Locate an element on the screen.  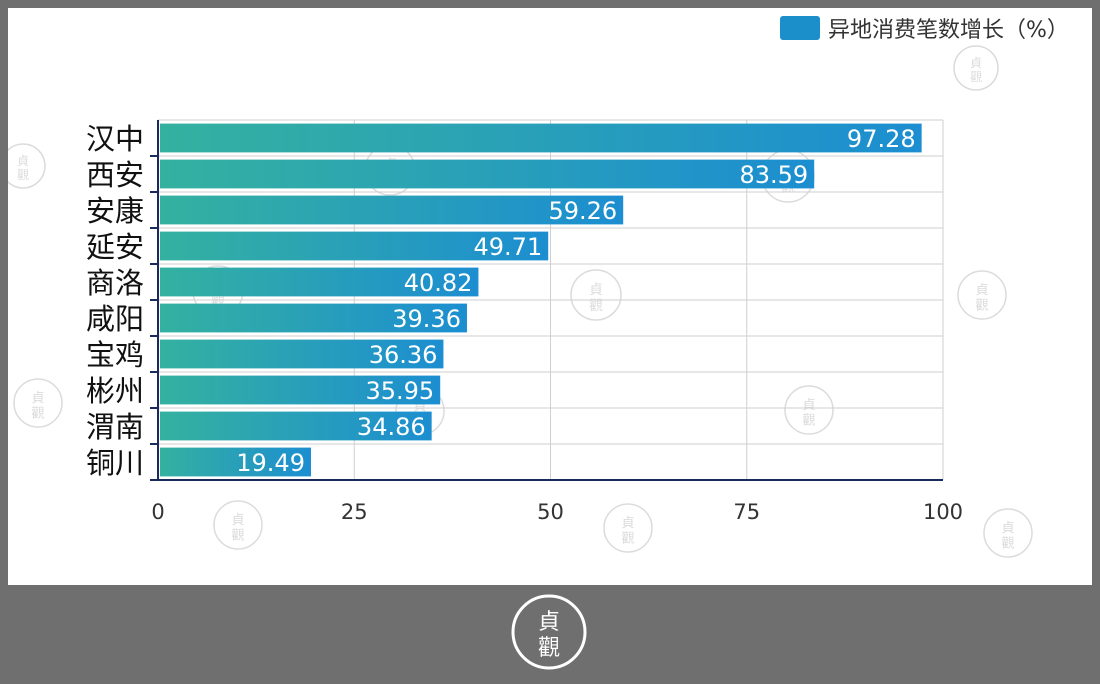
bar-value-label: 35.95 is located at coordinates (399, 391).